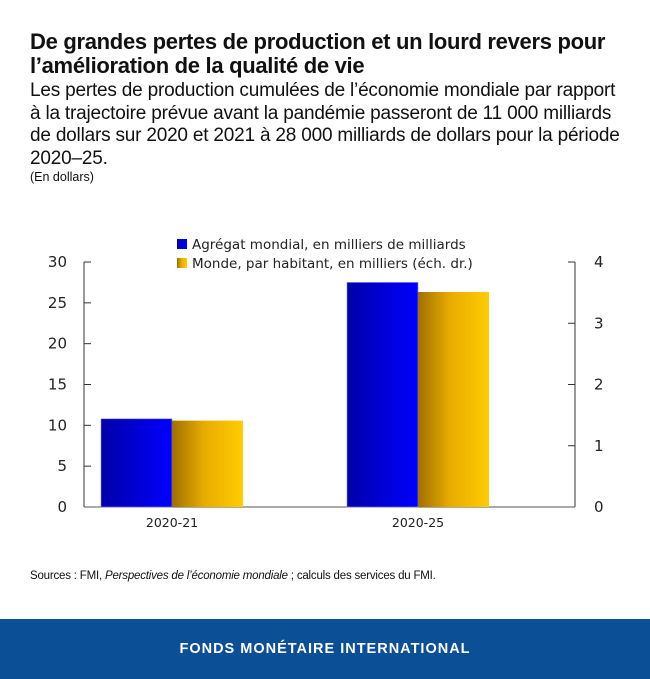 The height and width of the screenshot is (679, 650). What do you see at coordinates (599, 323) in the screenshot?
I see `right-axis-tick-label: 3` at bounding box center [599, 323].